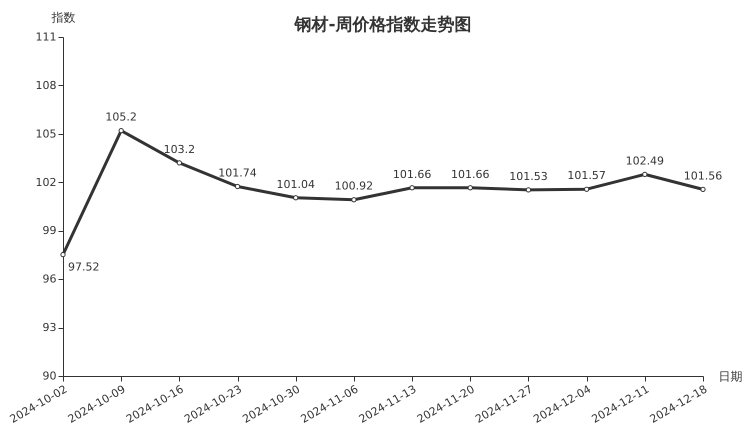 The height and width of the screenshot is (427, 752). What do you see at coordinates (46, 37) in the screenshot?
I see `y-tick-label: 111` at bounding box center [46, 37].